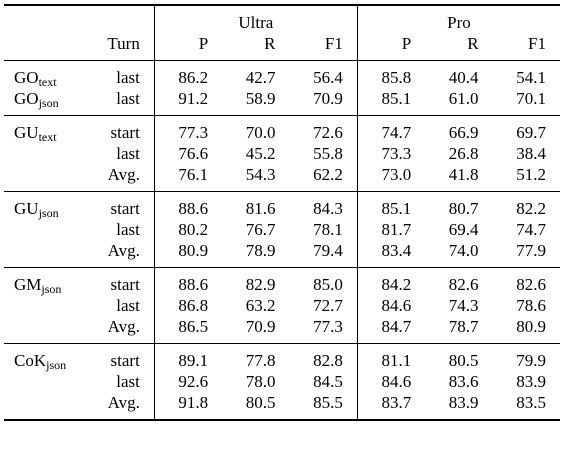 This screenshot has height=454, width=568. Describe the element at coordinates (391, 129) in the screenshot. I see `pro-p-cell: 74.7` at that location.